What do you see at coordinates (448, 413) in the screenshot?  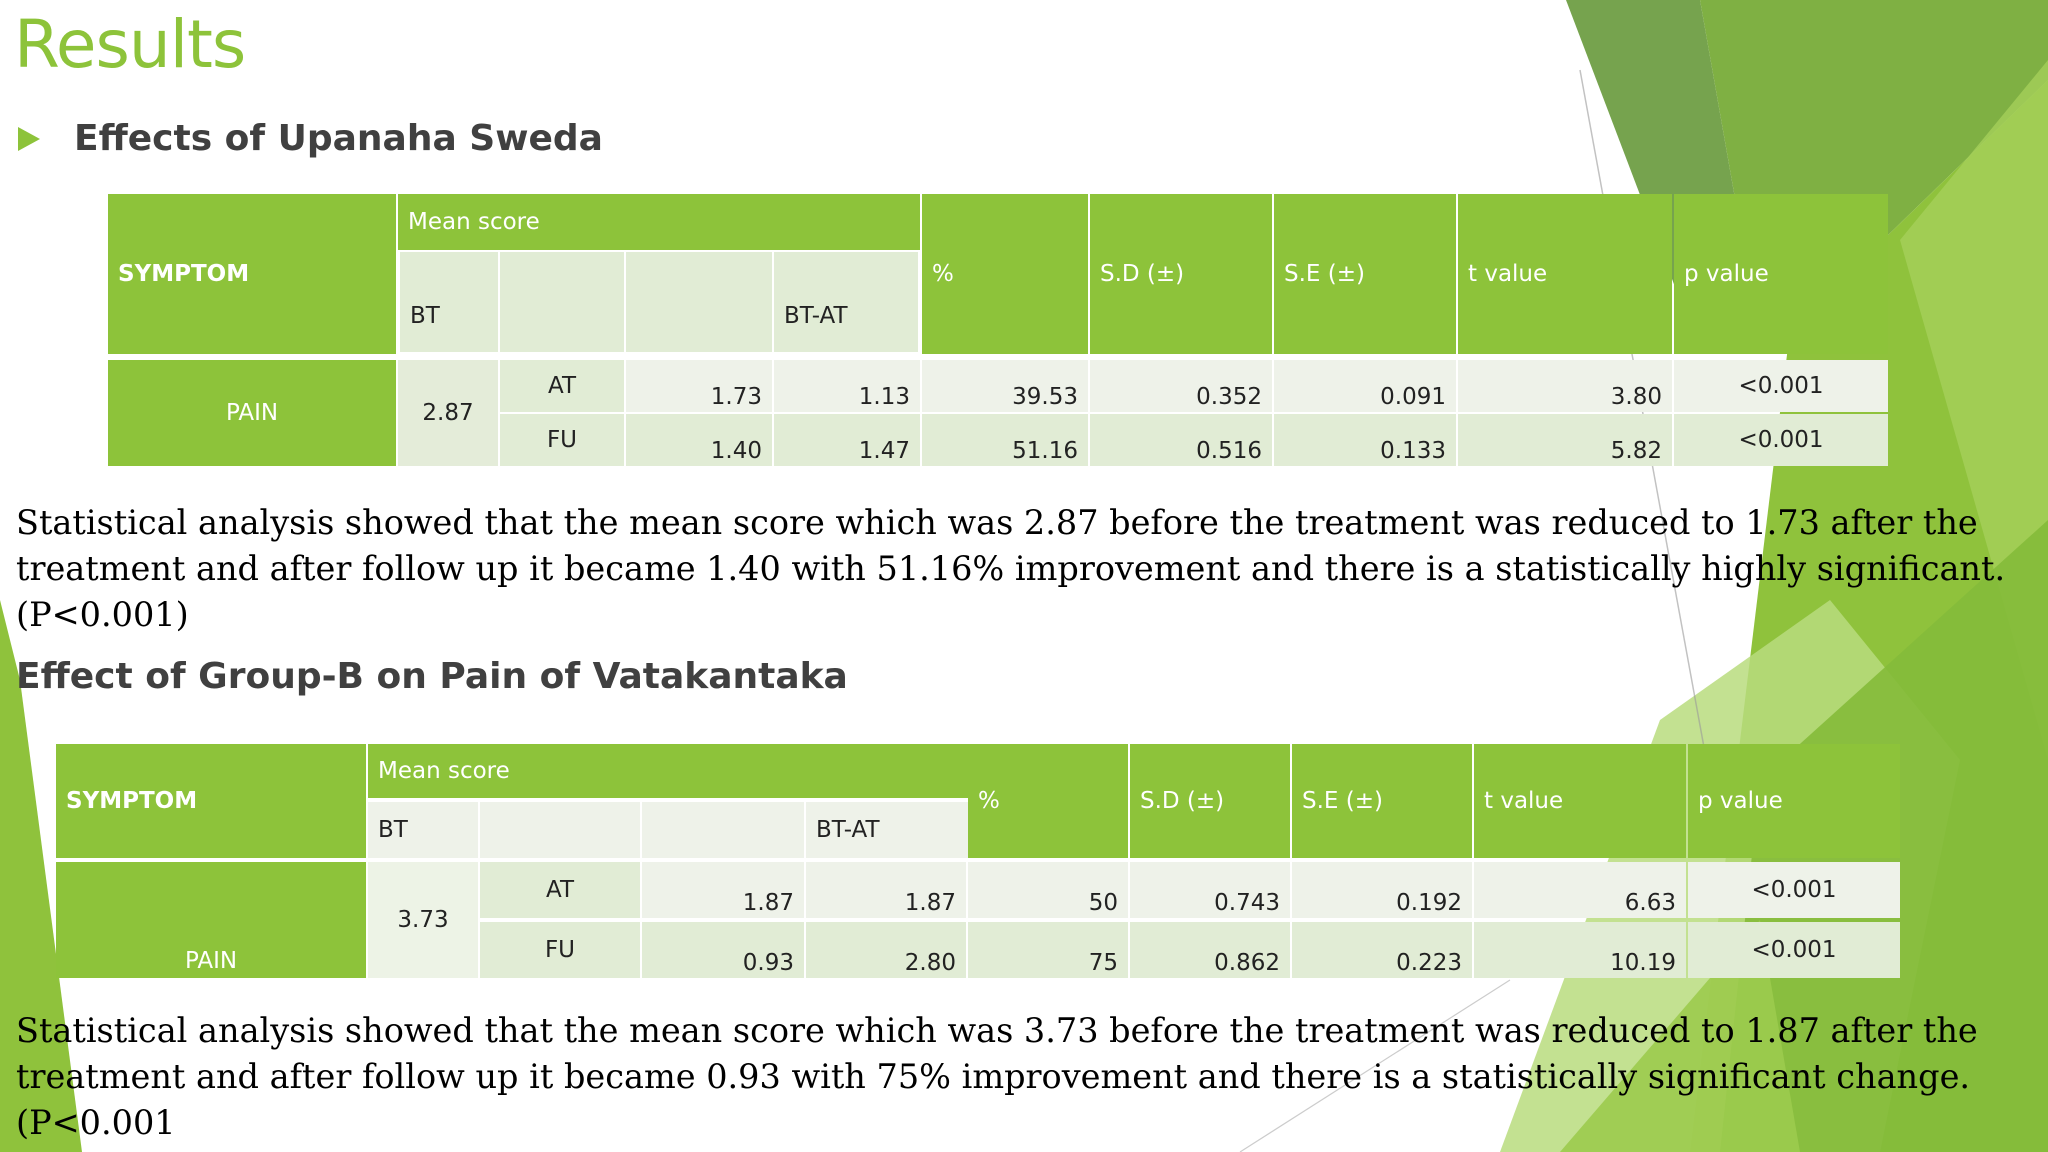 I see `bt-value: 2.87` at bounding box center [448, 413].